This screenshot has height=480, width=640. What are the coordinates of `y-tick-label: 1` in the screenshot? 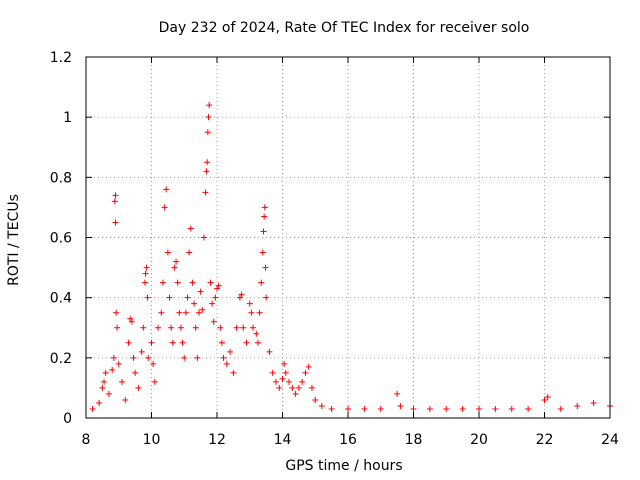 It's located at (67, 118).